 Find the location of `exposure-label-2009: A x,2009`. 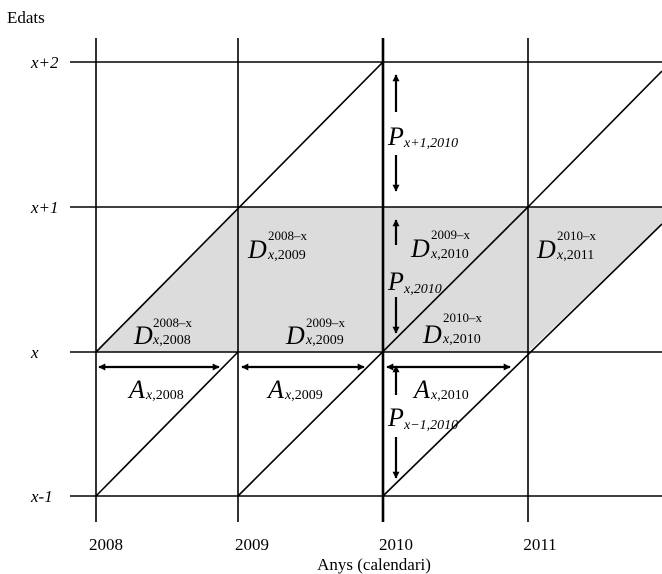

exposure-label-2009: A x,2009 is located at coordinates (294, 389).